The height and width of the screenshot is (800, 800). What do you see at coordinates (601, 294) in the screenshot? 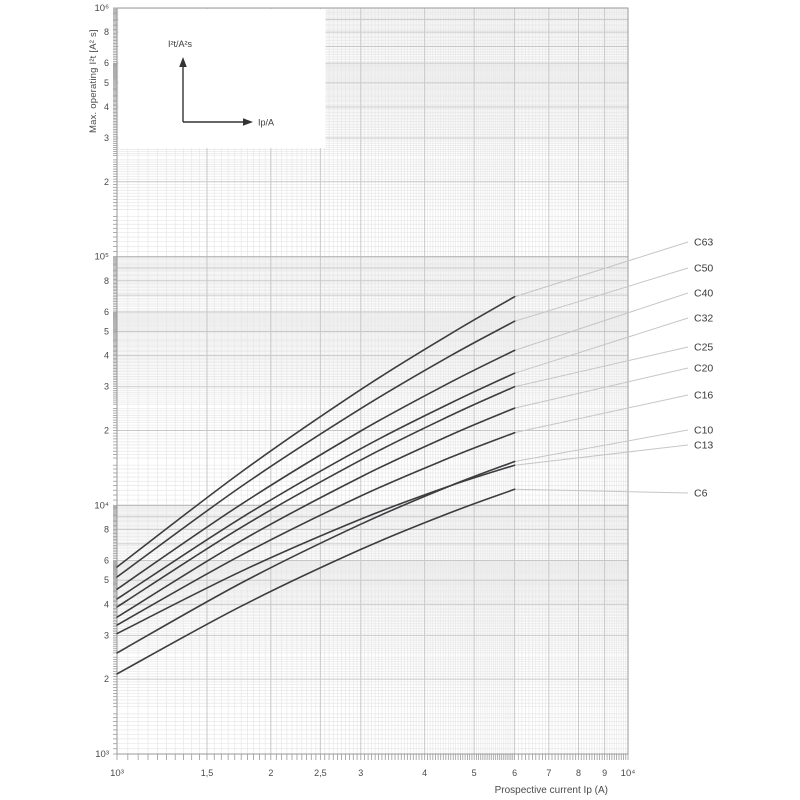
I see `leader-line-C50` at bounding box center [601, 294].